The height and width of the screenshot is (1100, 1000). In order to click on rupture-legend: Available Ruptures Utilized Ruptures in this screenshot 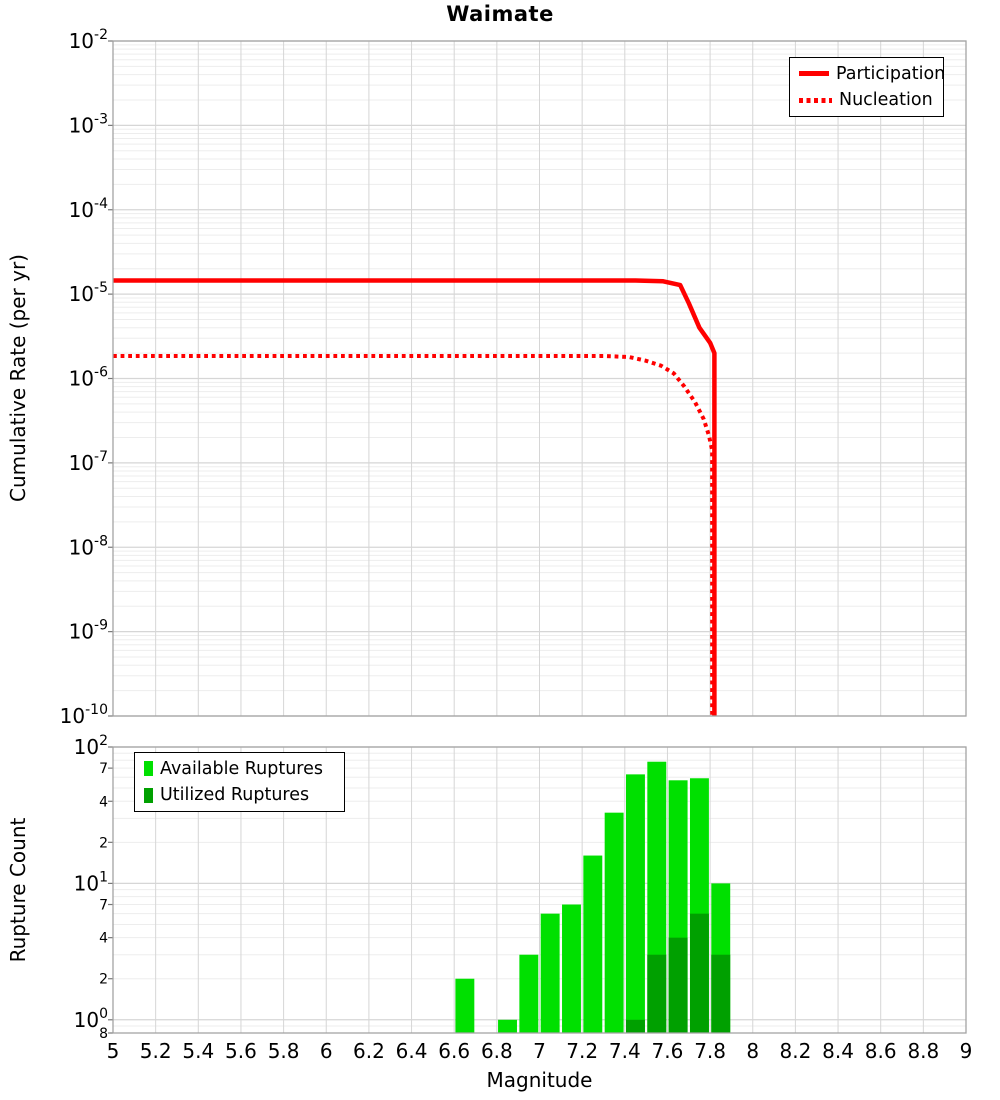, I will do `click(239, 782)`.